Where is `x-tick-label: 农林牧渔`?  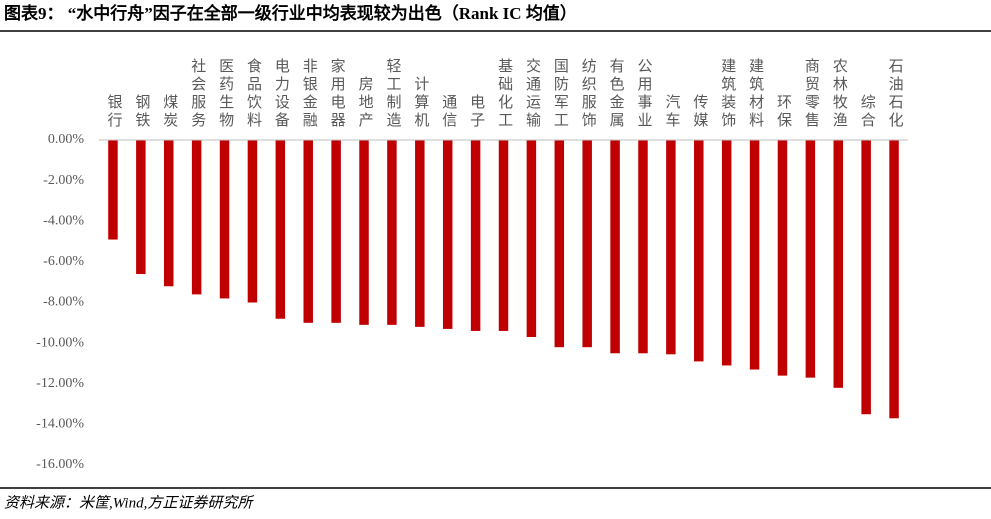
x-tick-label: 农林牧渔 is located at coordinates (839, 94).